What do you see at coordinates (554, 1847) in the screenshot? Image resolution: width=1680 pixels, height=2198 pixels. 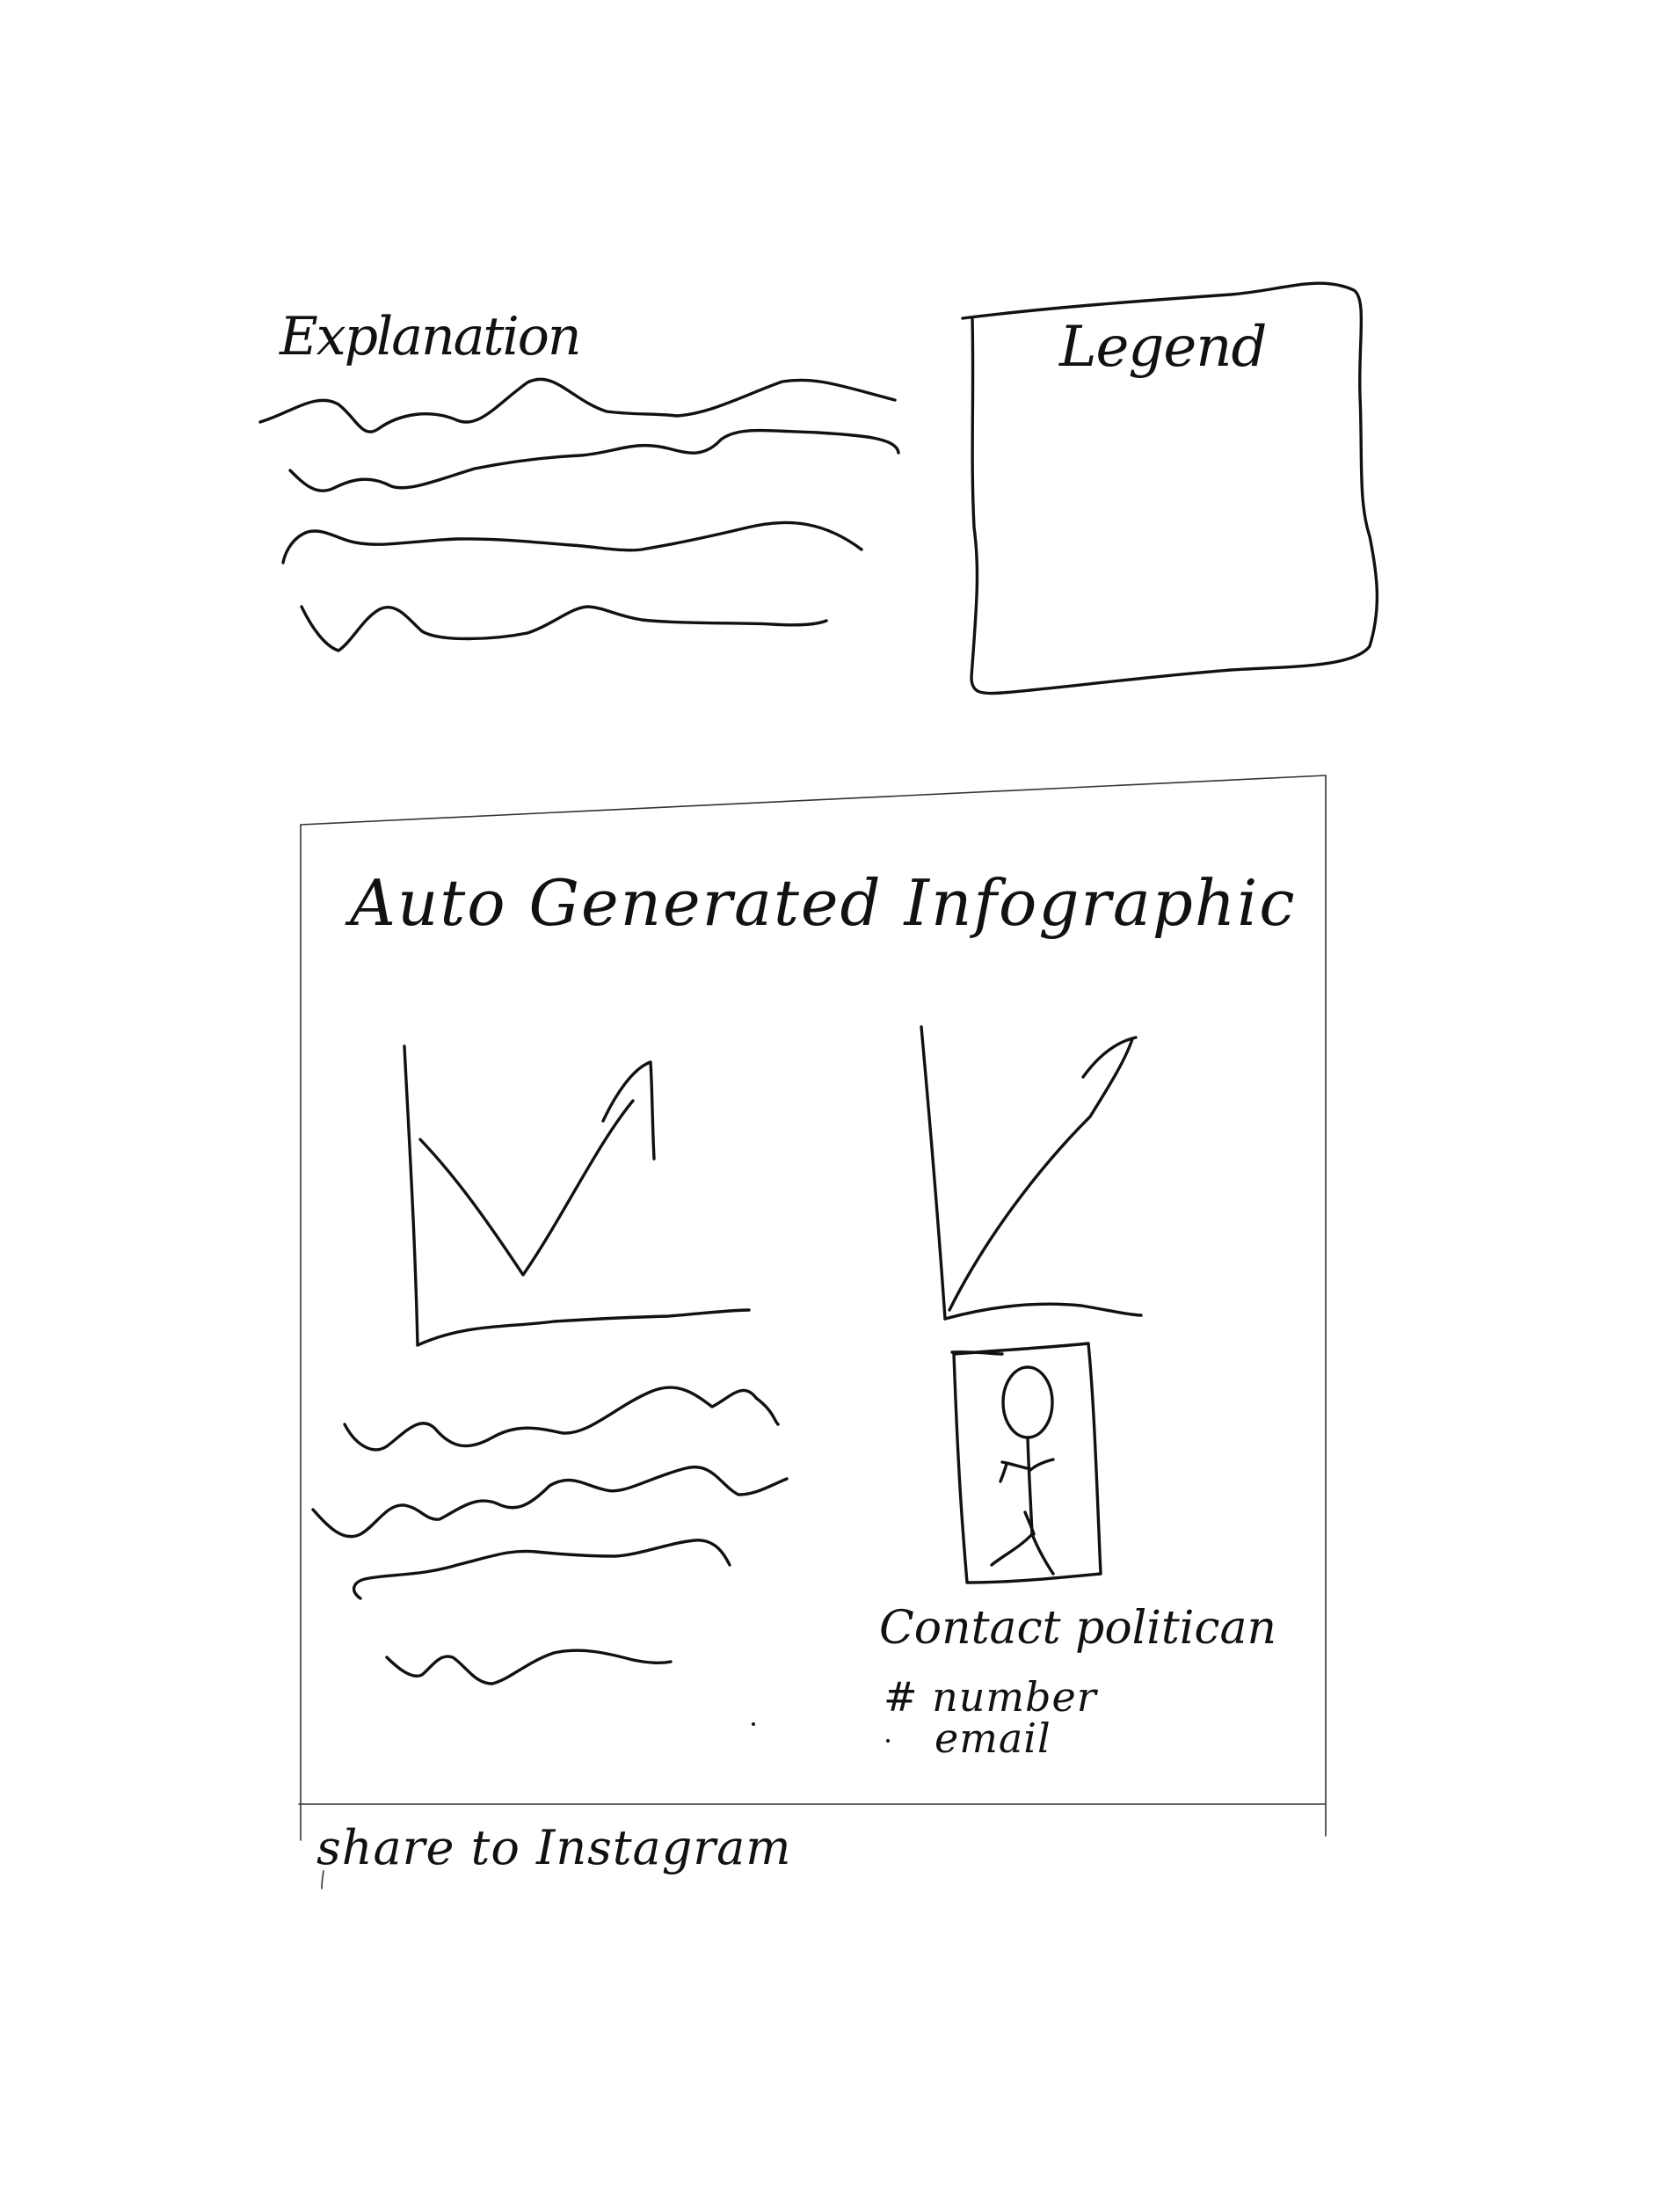 I see `share-to-instagram-button: share to Instagram` at bounding box center [554, 1847].